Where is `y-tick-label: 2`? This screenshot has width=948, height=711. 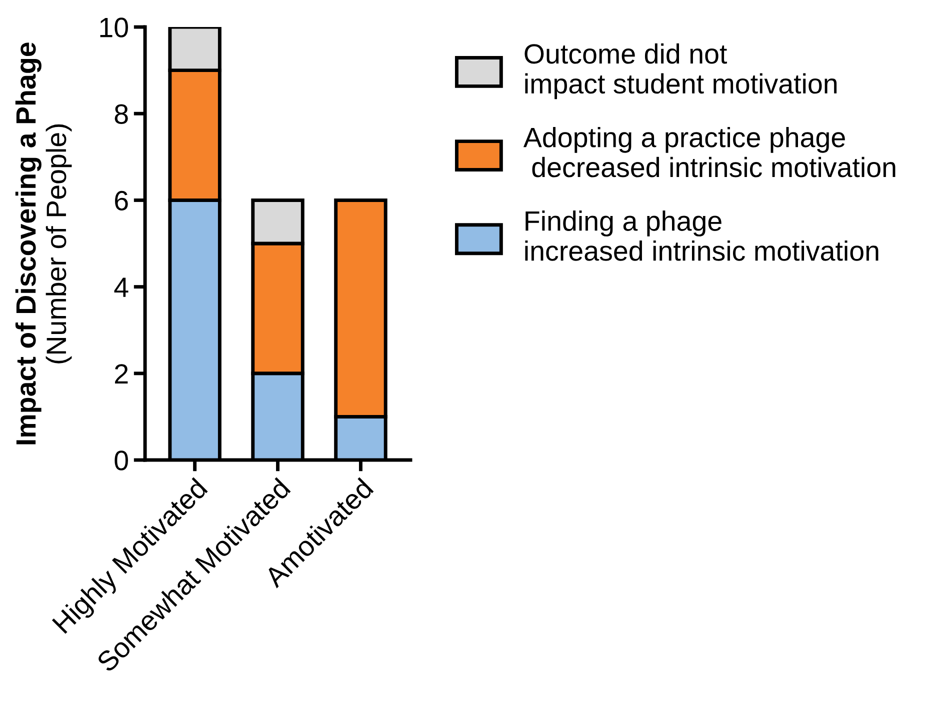
y-tick-label: 2 is located at coordinates (121, 374).